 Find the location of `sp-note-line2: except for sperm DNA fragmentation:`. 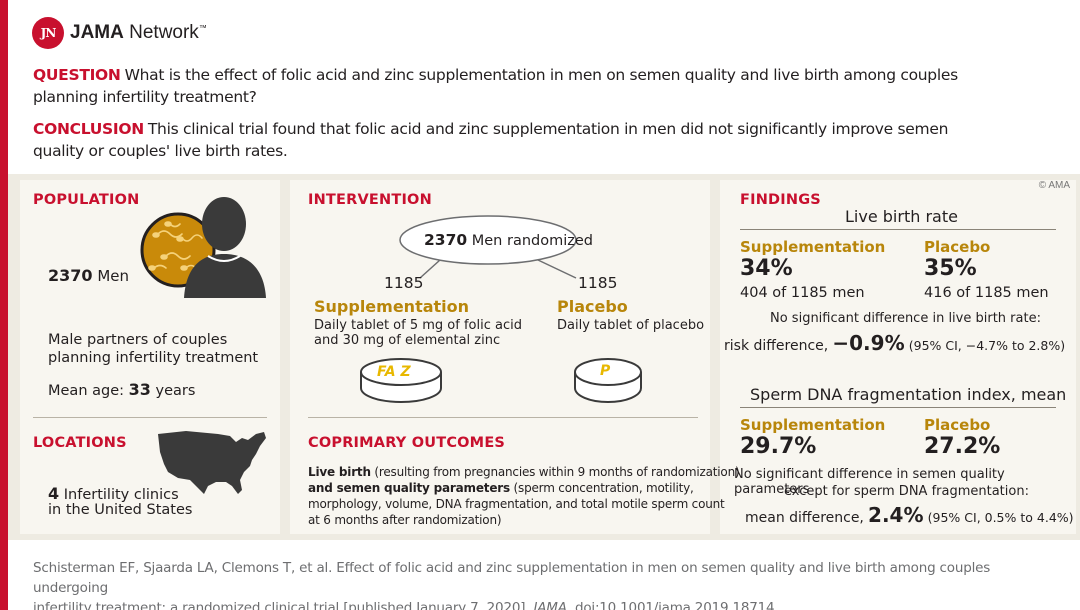

sp-note-line2: except for sperm DNA fragmentation: is located at coordinates (906, 491).